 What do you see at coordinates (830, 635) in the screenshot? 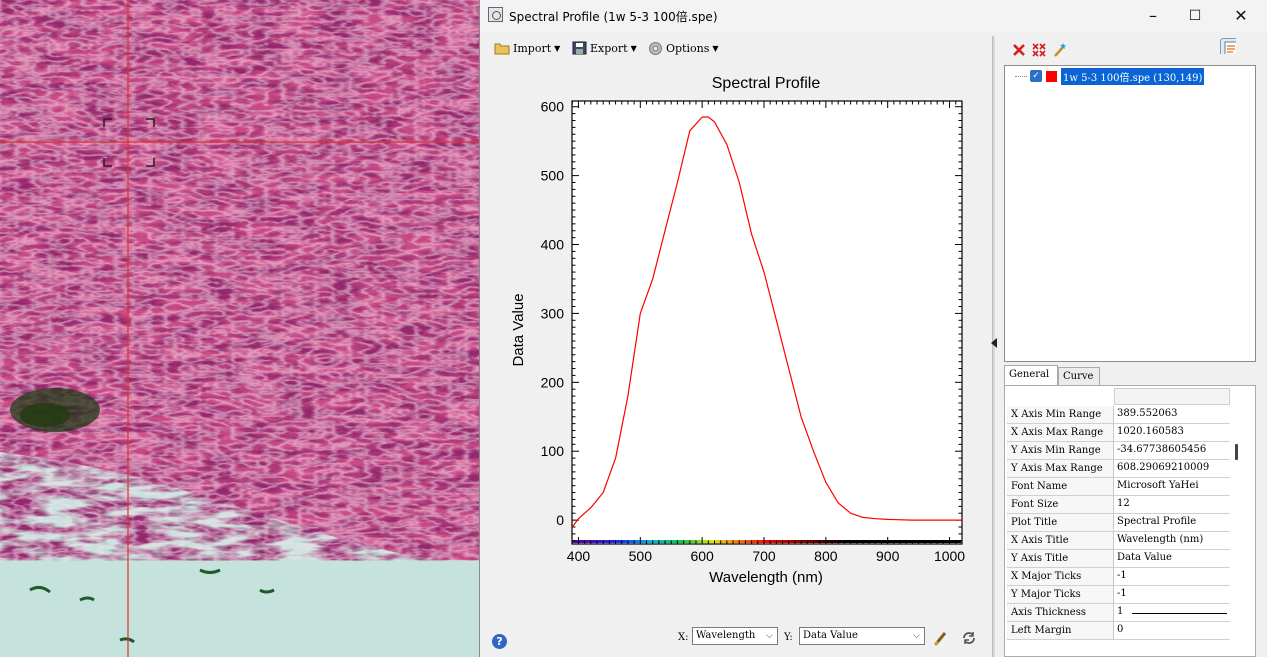
I see `y-axis-select-value: Data Value` at bounding box center [830, 635].